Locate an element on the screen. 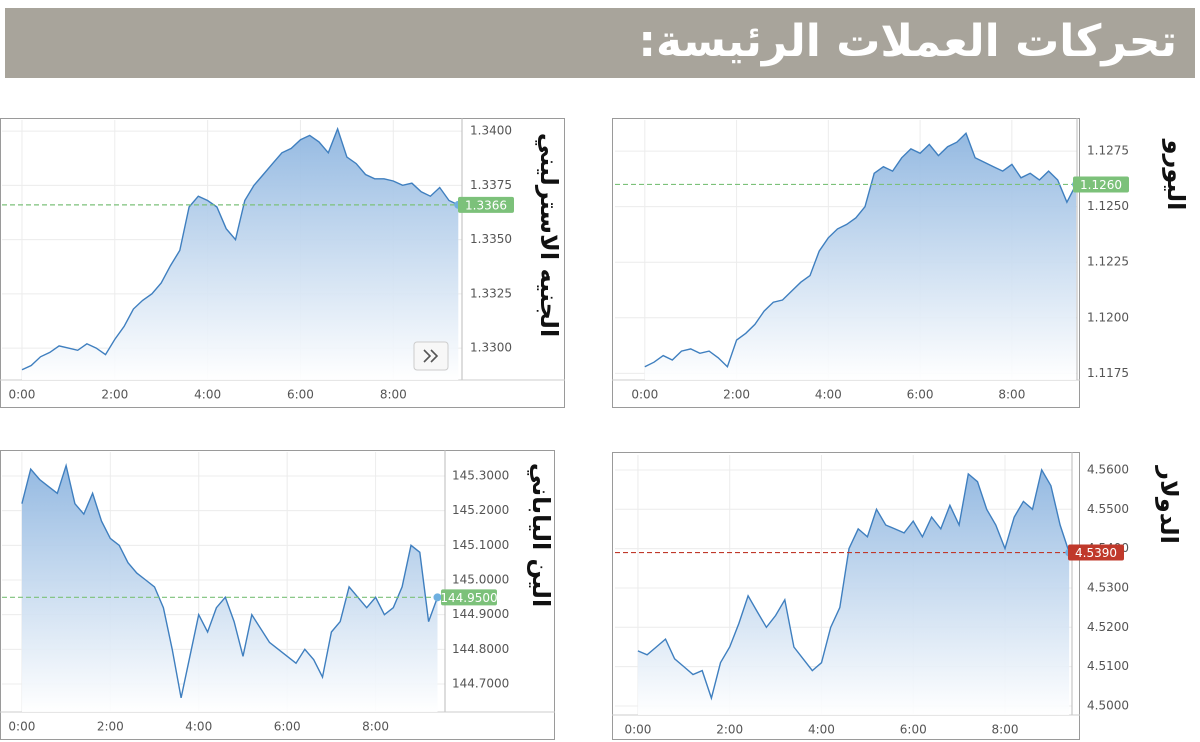 This screenshot has width=1200, height=742. y-tick-label: 1.1200 is located at coordinates (1108, 317).